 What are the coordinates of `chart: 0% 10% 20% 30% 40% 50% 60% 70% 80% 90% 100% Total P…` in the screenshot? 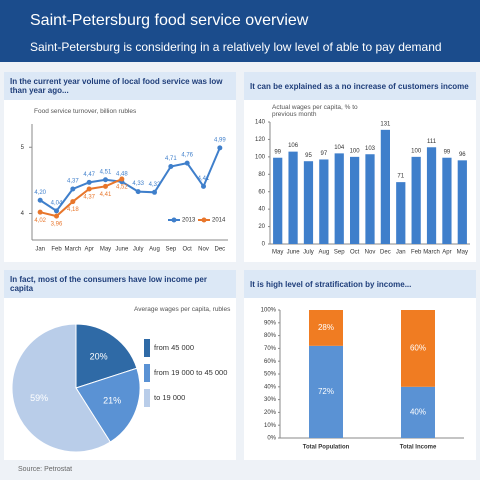 It's located at (362, 379).